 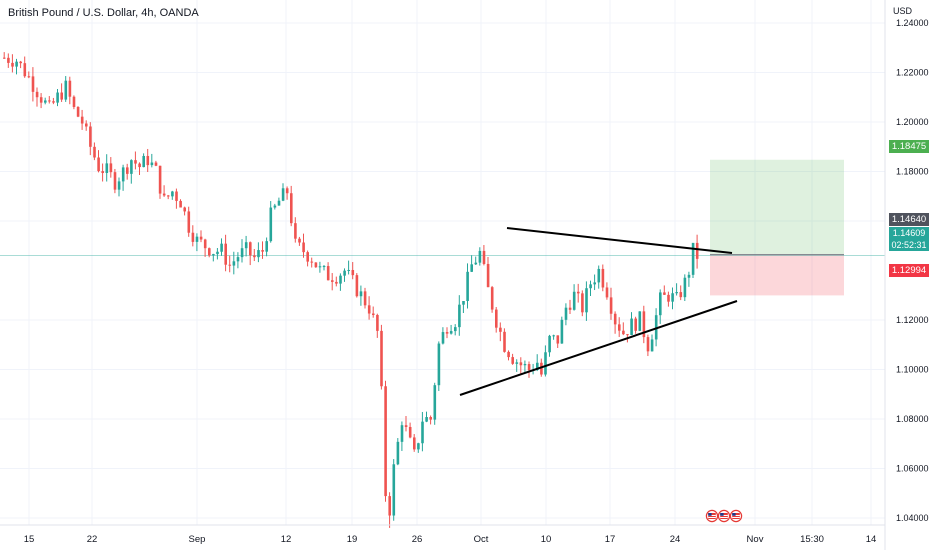 I want to click on time-tick-label: 22, so click(x=92, y=539).